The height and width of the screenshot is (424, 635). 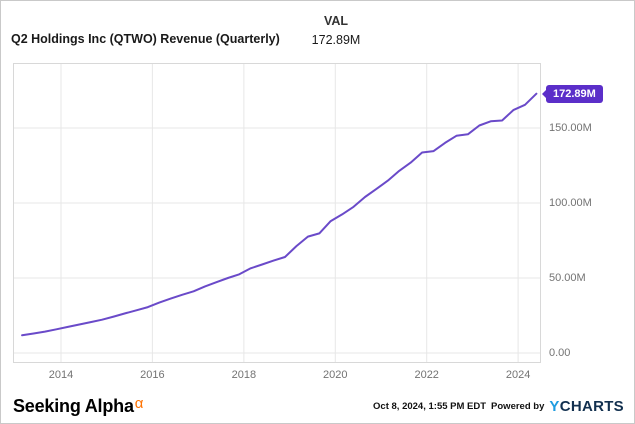 I want to click on seeking-alpha-wordmark: Seeking Alpha, so click(x=73, y=406).